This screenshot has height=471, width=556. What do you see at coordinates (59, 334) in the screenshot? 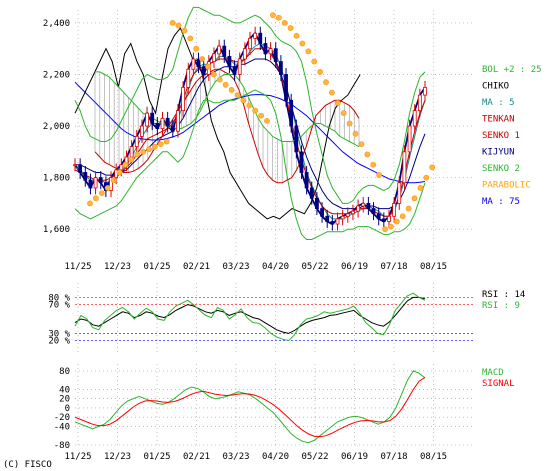
I see `y-tick-label: 30 %` at bounding box center [59, 334].